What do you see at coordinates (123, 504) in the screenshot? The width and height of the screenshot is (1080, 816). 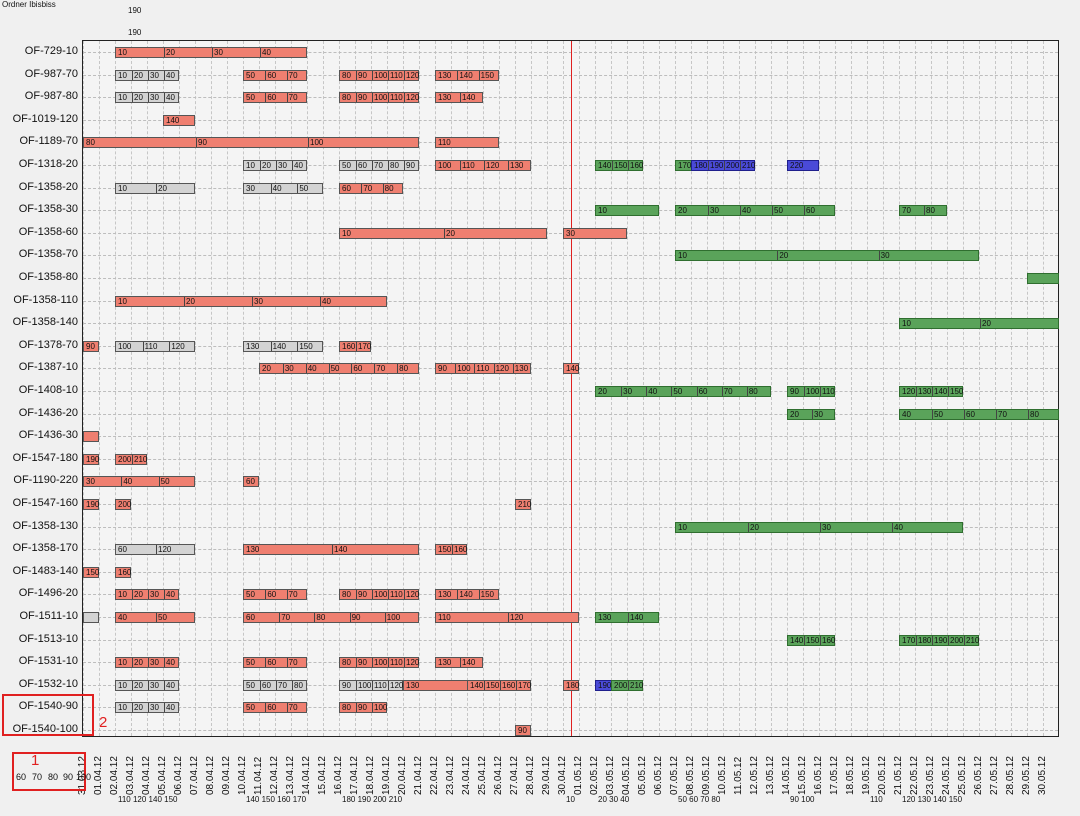 I see `task-bar: 200` at bounding box center [123, 504].